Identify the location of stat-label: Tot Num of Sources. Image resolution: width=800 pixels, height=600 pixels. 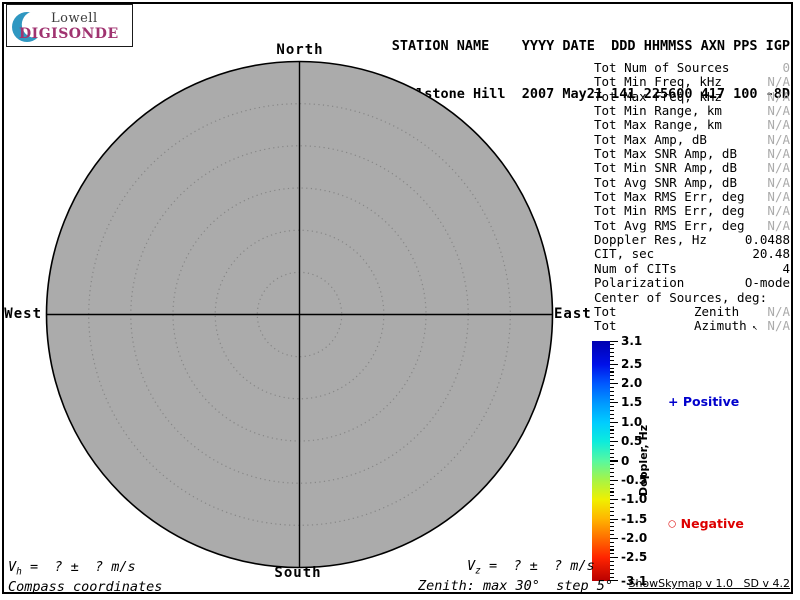
(662, 67).